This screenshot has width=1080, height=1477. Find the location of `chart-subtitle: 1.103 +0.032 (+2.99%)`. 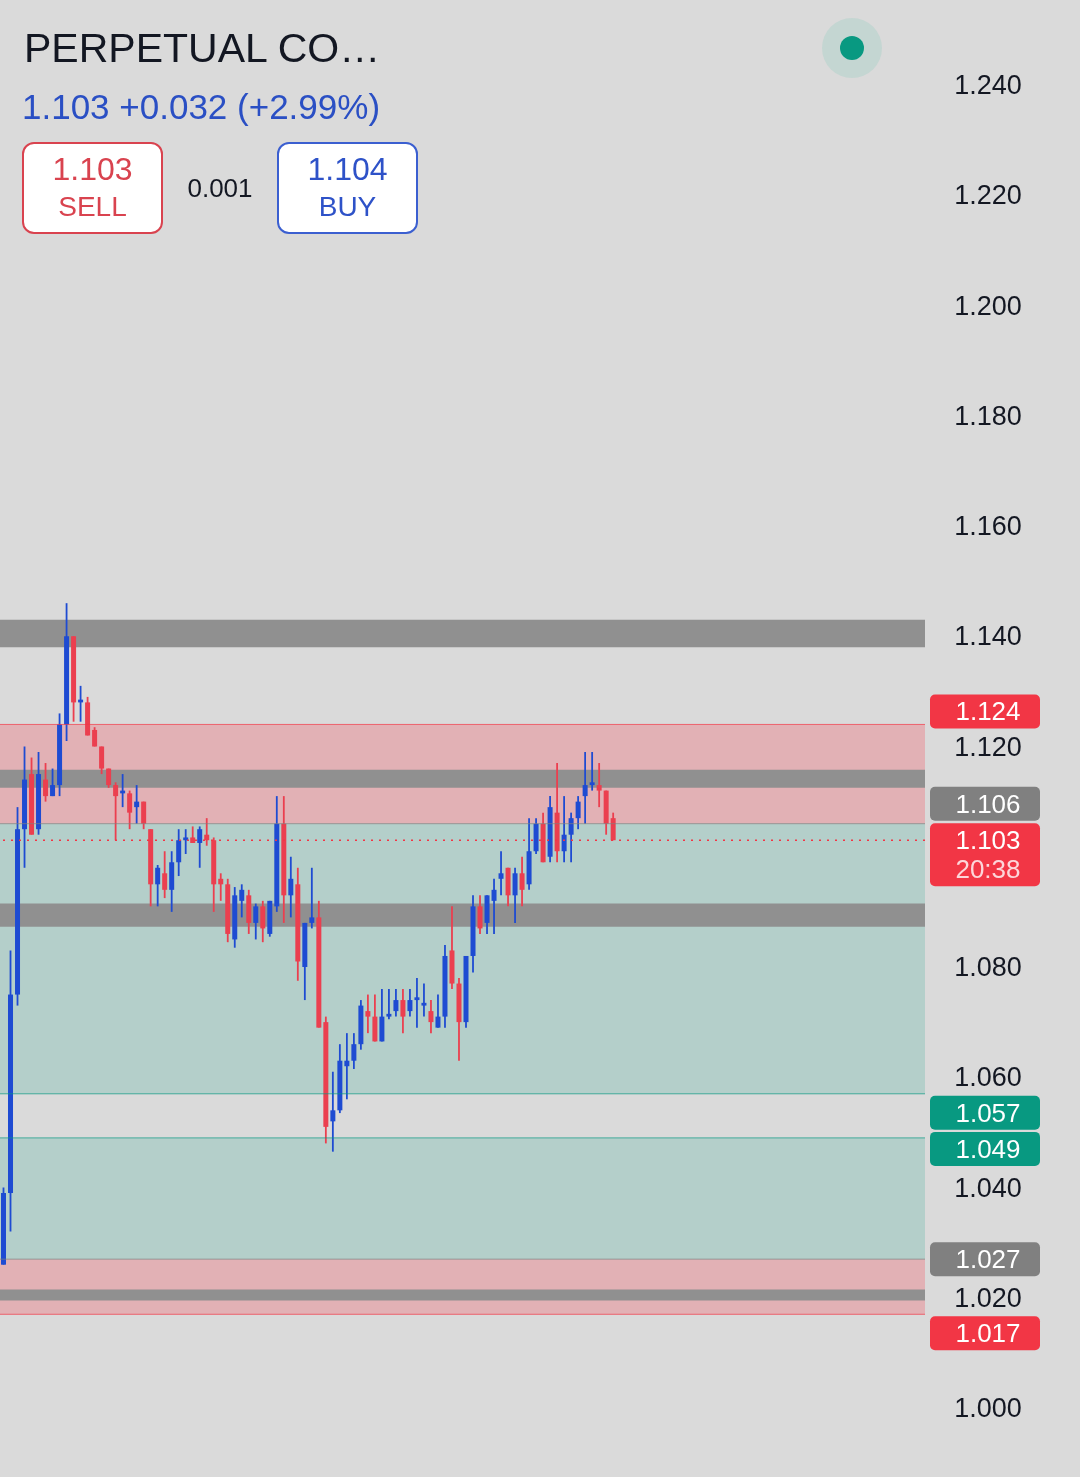

chart-subtitle: 1.103 +0.032 (+2.99%) is located at coordinates (201, 107).